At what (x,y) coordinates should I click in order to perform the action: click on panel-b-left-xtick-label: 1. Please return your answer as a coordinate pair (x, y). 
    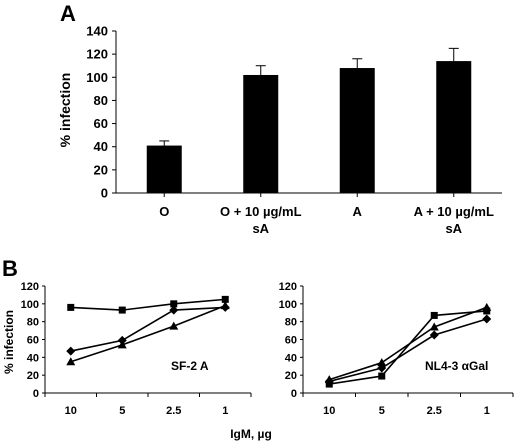
    Looking at the image, I should click on (225, 411).